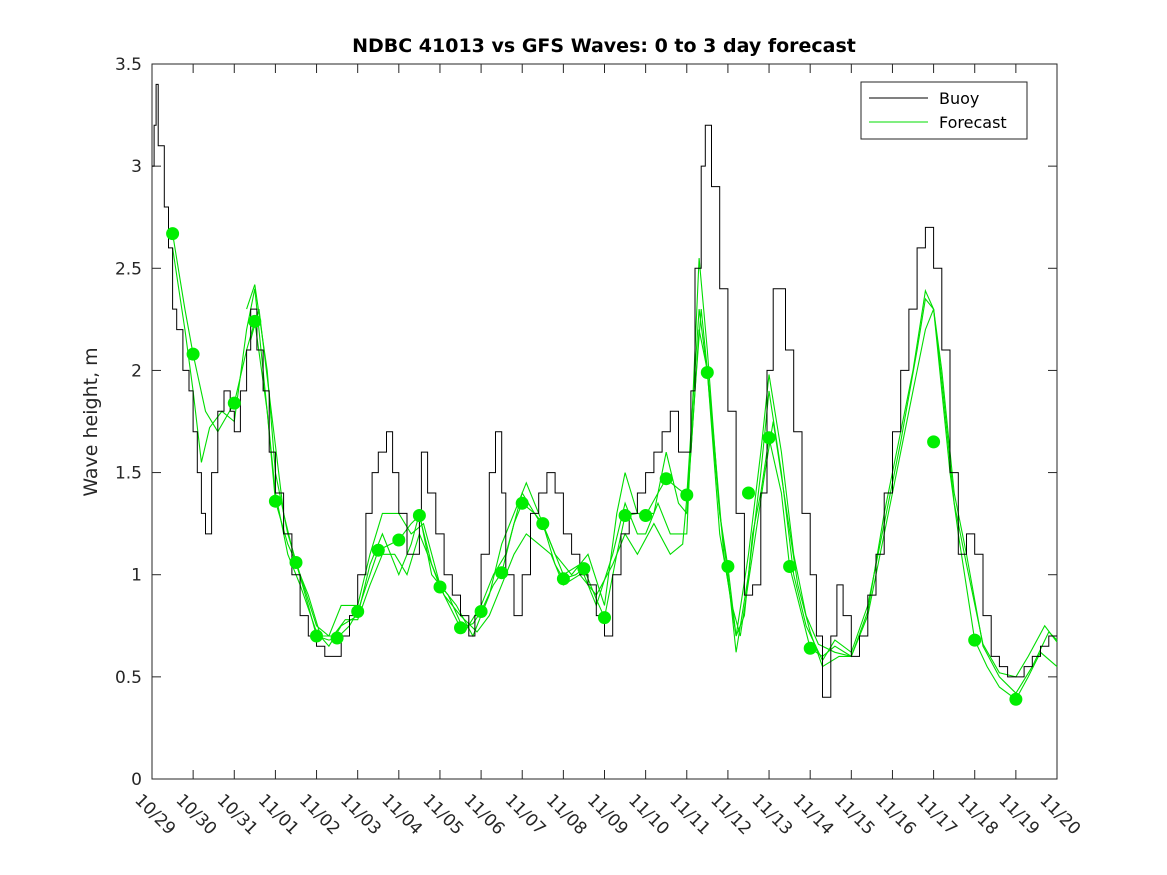 This screenshot has height=875, width=1167. I want to click on x-tick-label: 11/01, so click(278, 814).